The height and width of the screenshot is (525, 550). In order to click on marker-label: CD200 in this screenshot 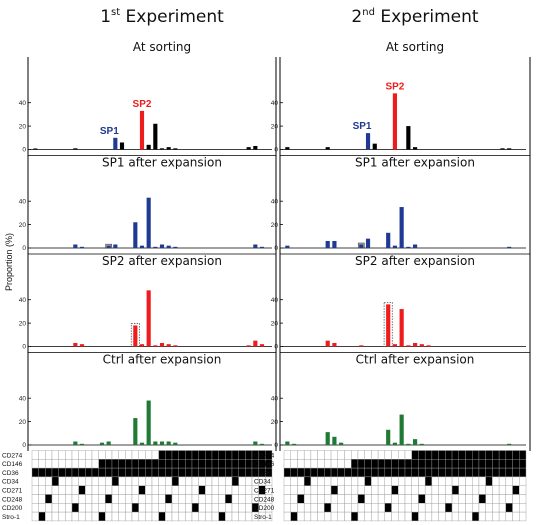, I will do `click(12, 508)`.